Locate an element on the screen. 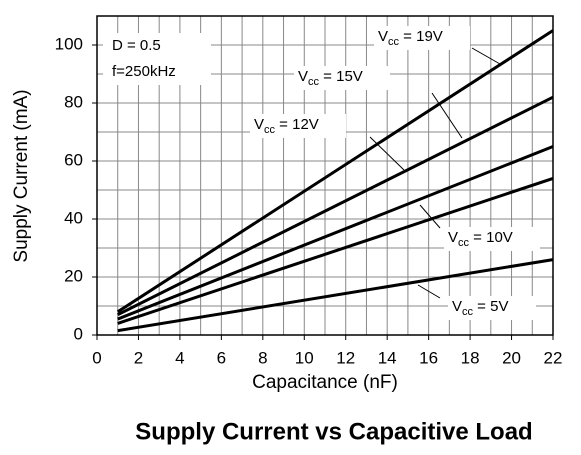 The width and height of the screenshot is (581, 455). y-tick-label: 60 is located at coordinates (73, 159).